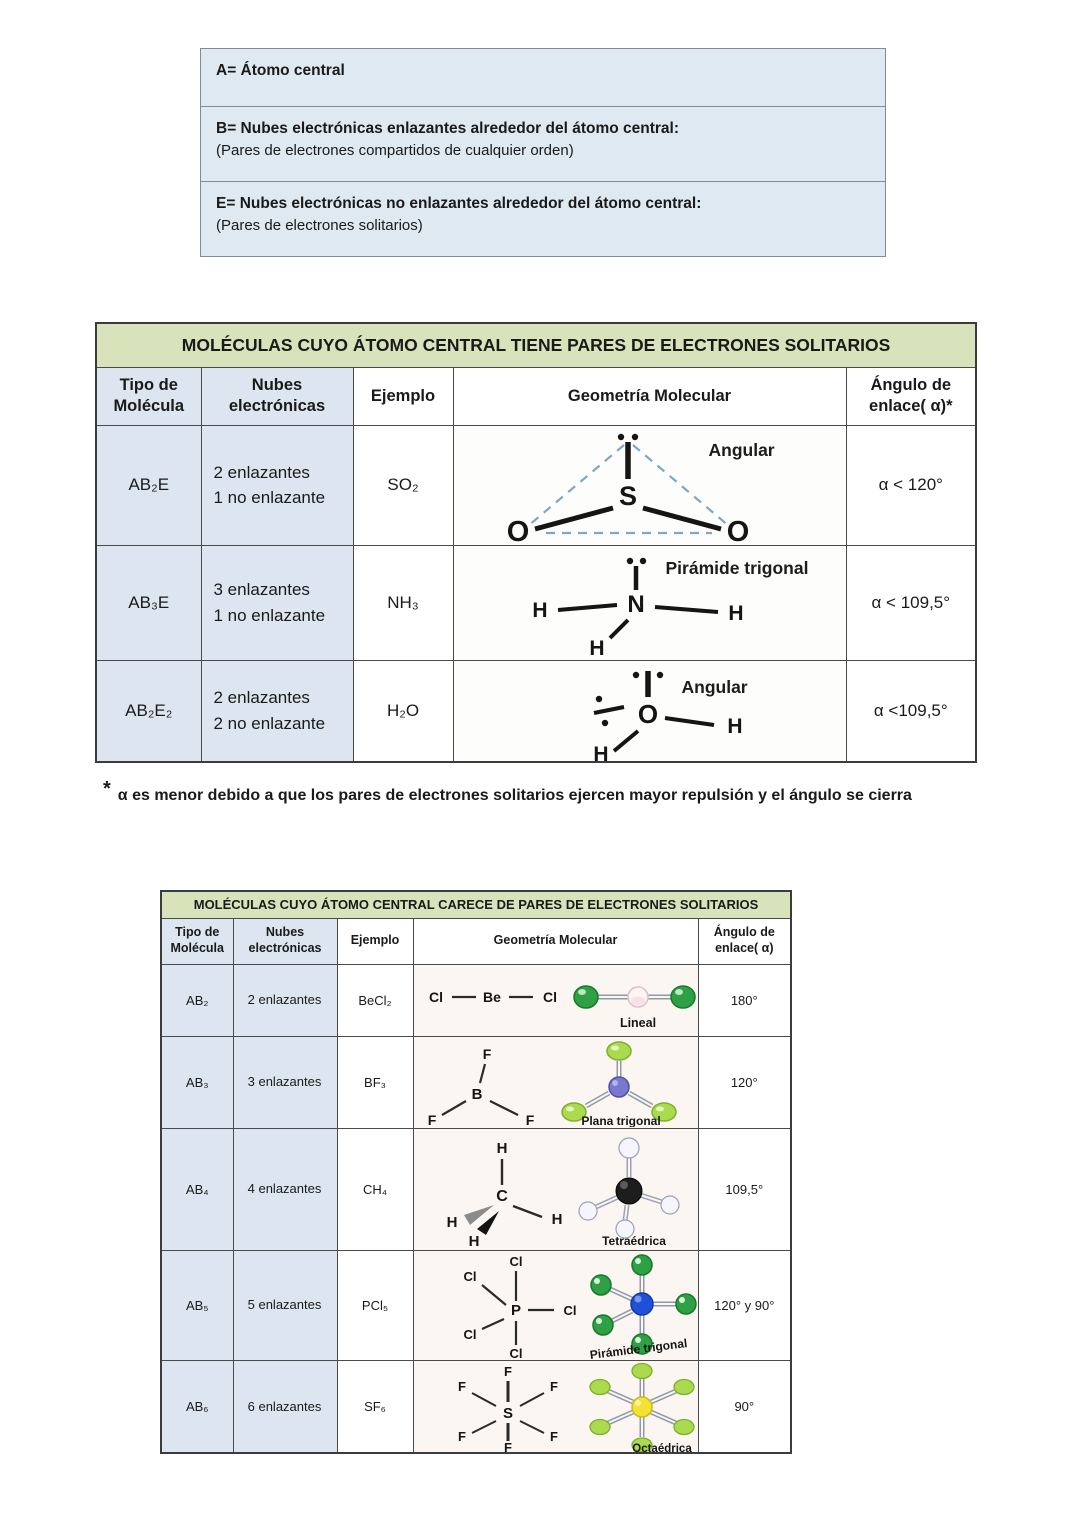  Describe the element at coordinates (285, 1305) in the screenshot. I see `nubes-cell: 5 enlazantes` at that location.